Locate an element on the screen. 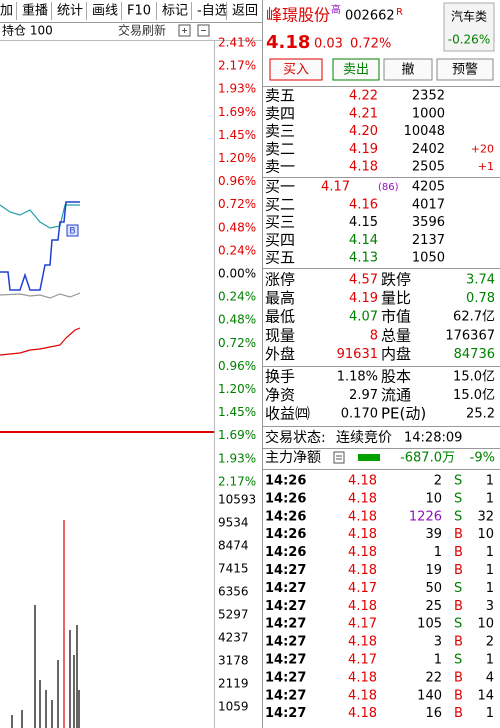 The height and width of the screenshot is (728, 500). stat-label: 换手 is located at coordinates (280, 377).